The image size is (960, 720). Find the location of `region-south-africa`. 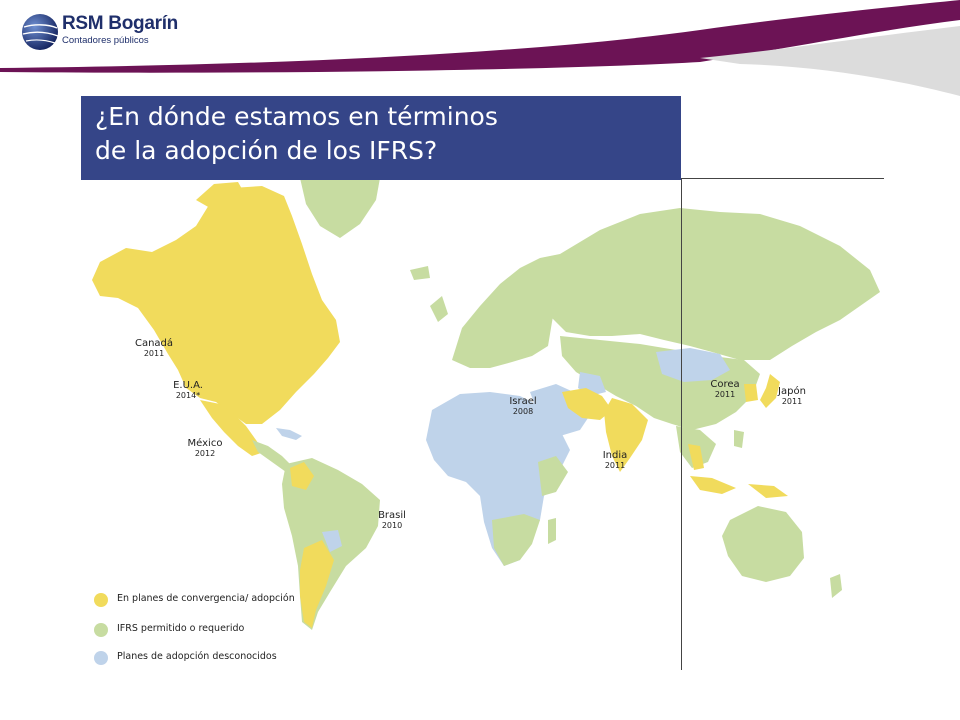

region-south-africa is located at coordinates (516, 540).